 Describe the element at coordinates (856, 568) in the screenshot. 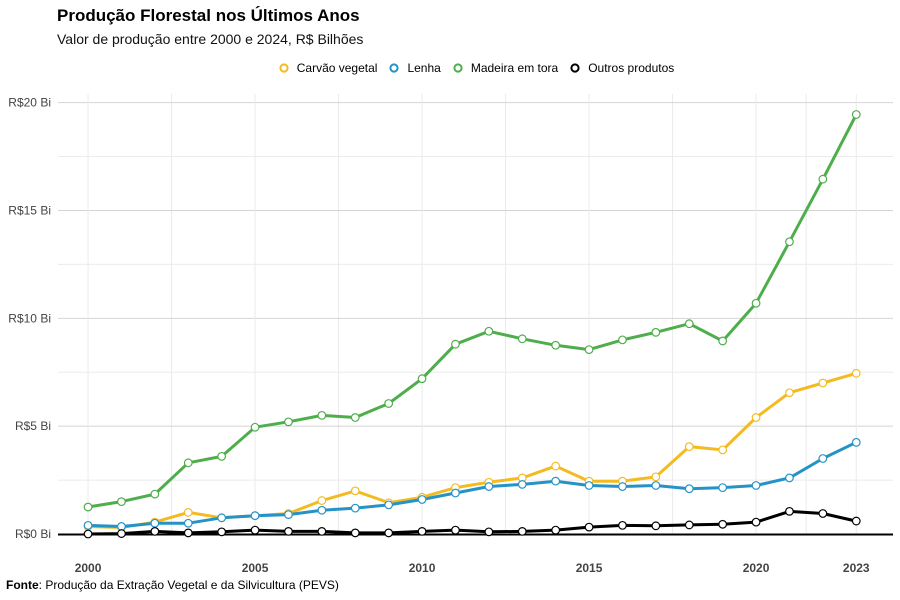

I see `x-tick-label: 2023` at that location.